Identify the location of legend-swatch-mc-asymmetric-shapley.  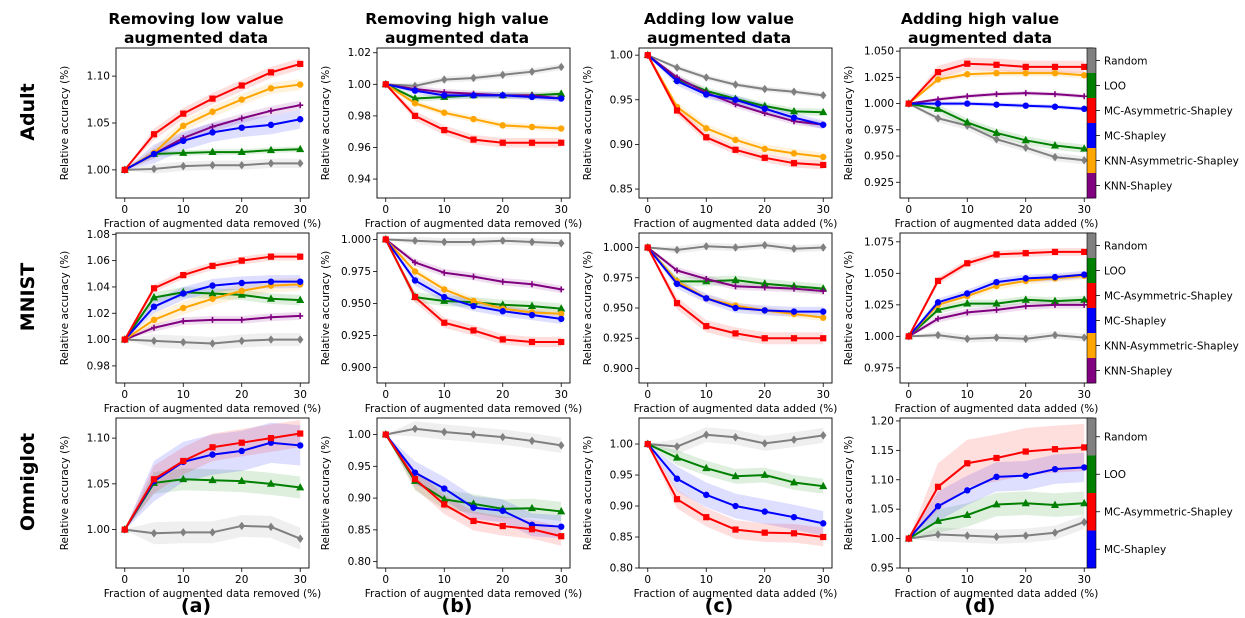
(1091, 296).